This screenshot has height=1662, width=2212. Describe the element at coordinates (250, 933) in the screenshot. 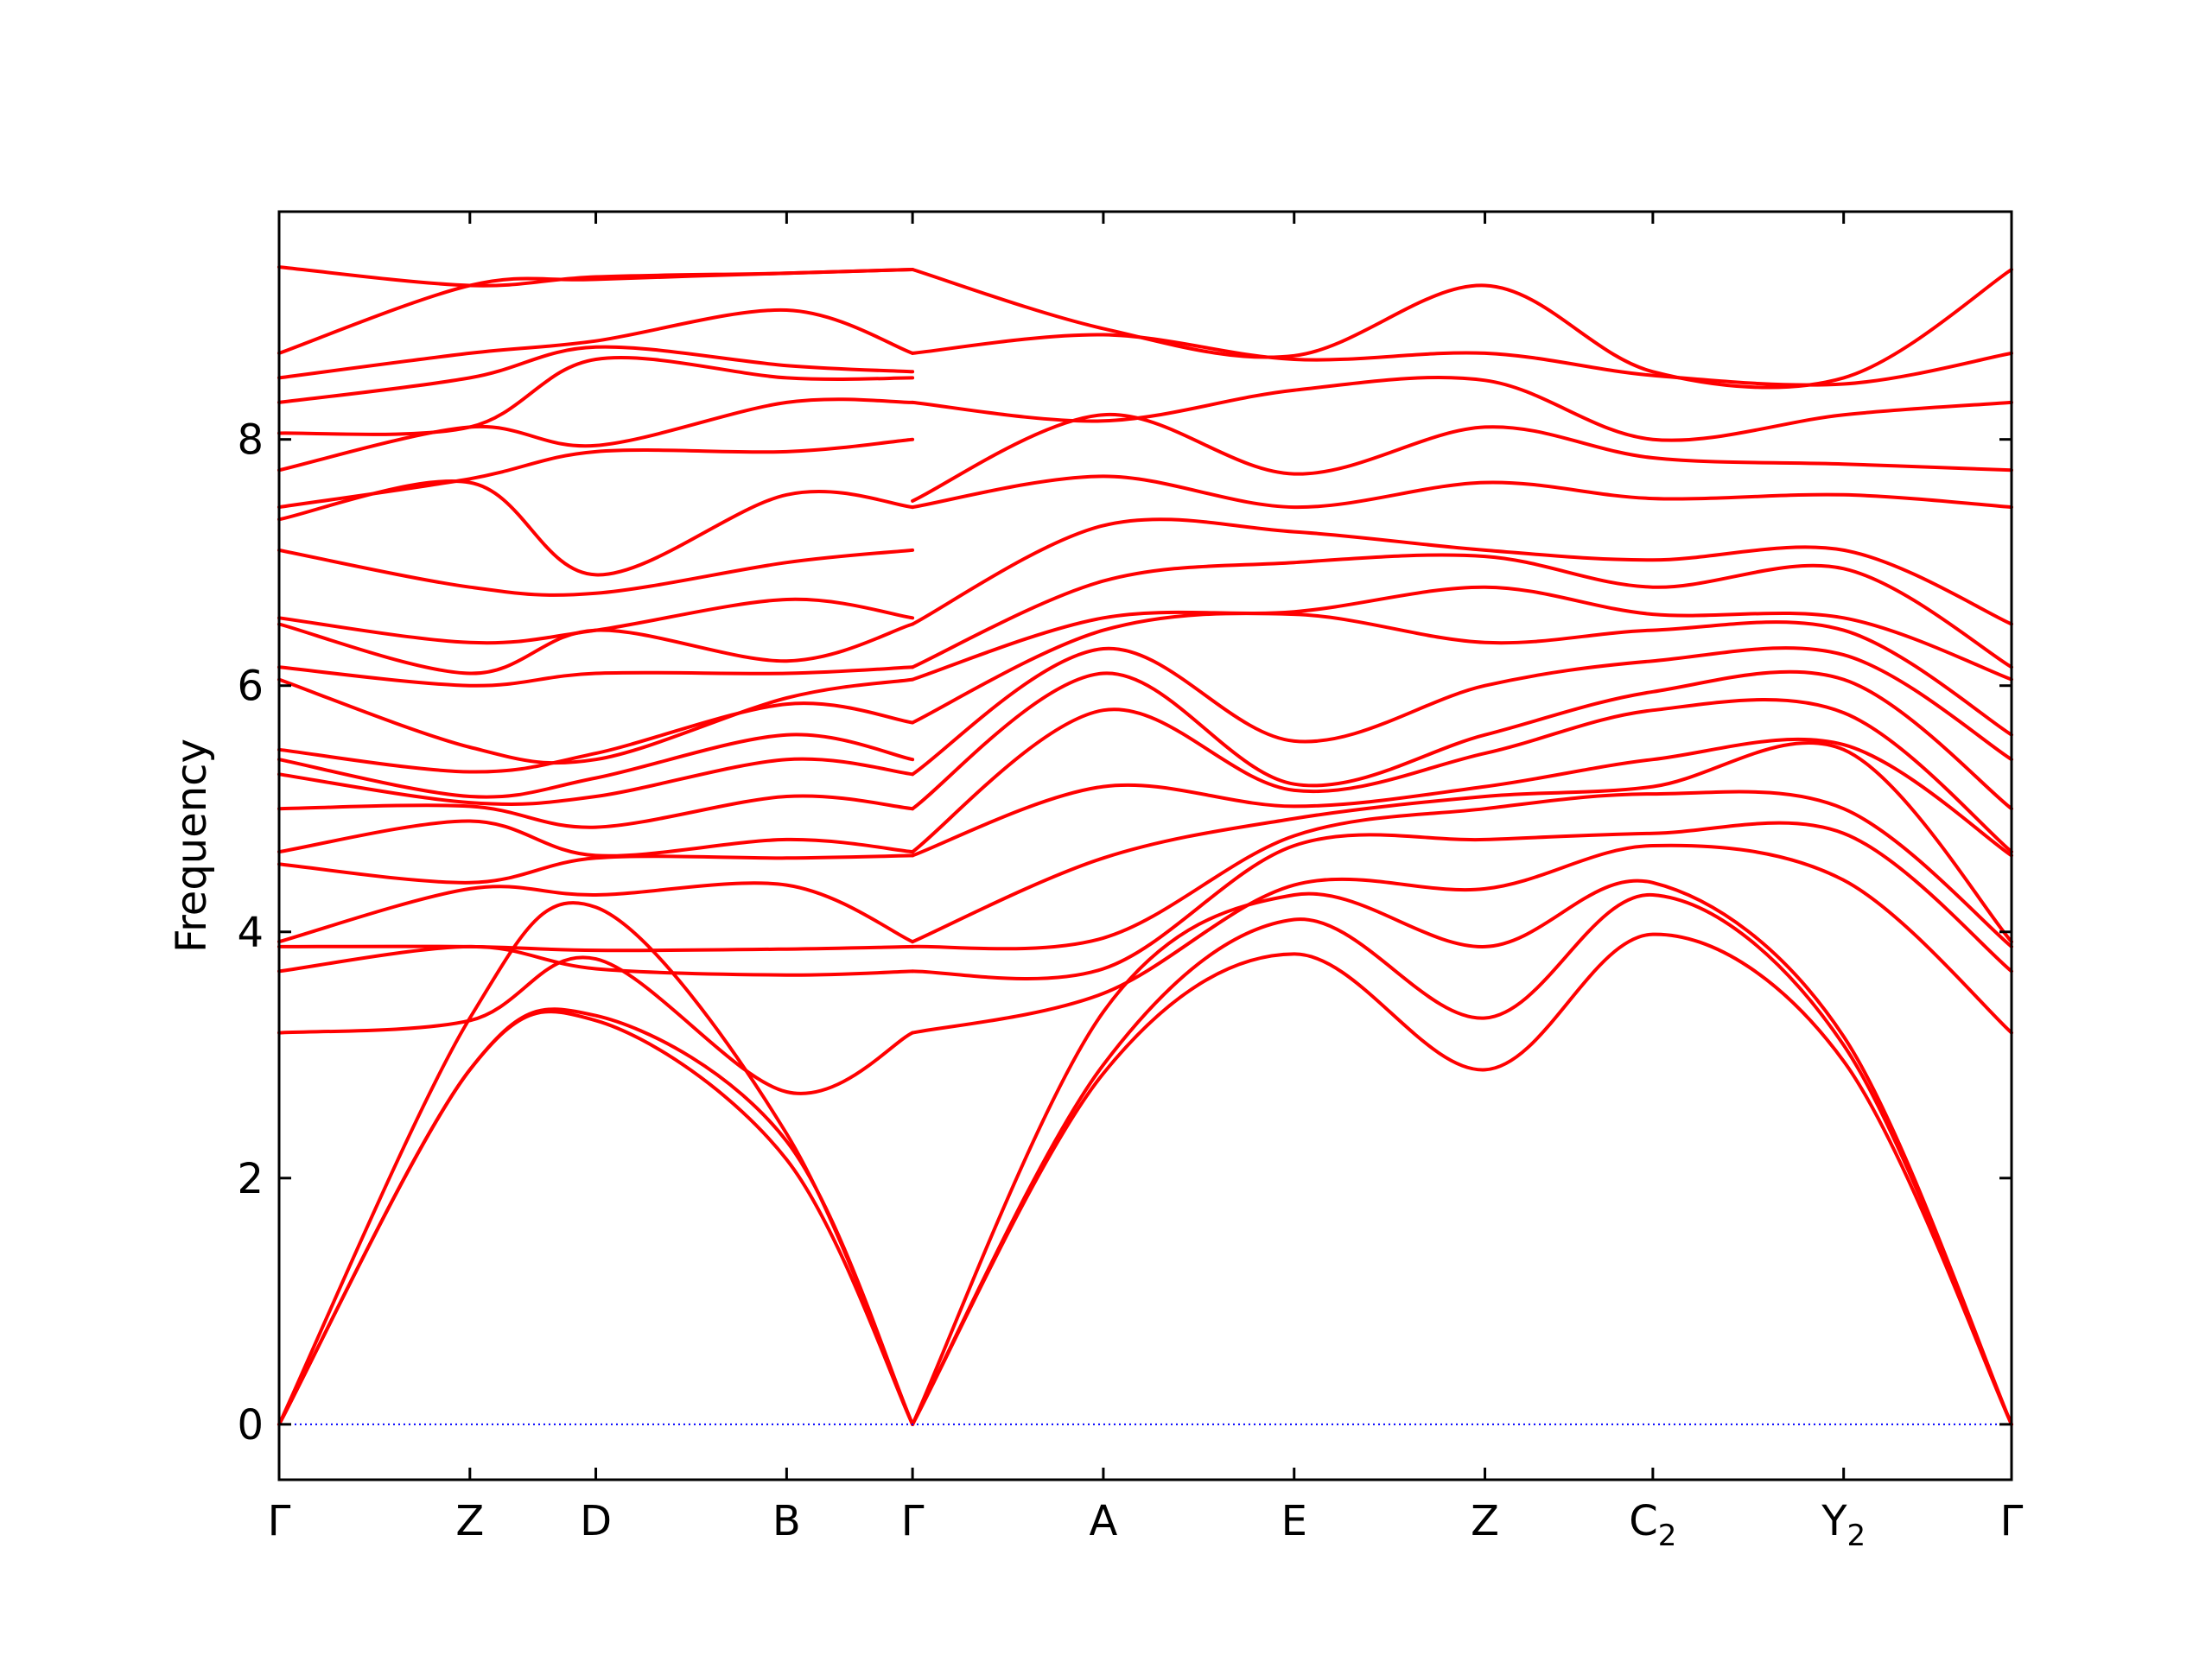

I see `y-tick-label: 4` at that location.